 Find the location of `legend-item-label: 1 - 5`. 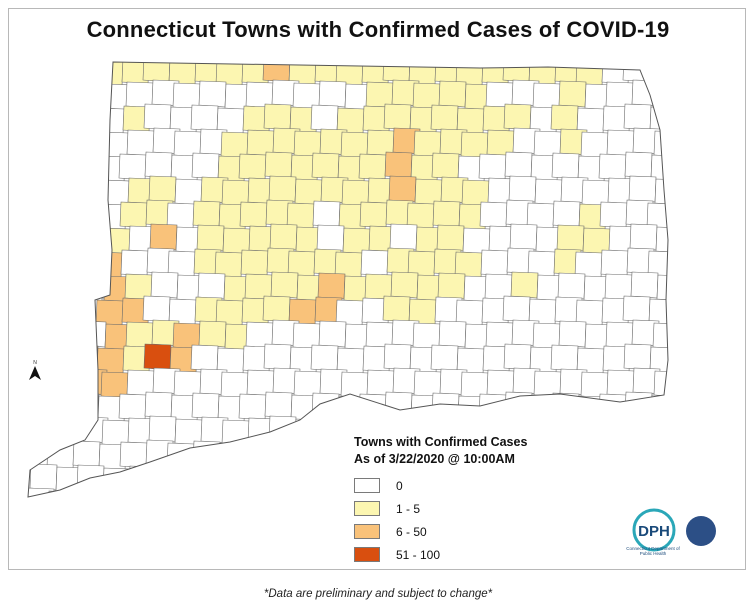

legend-item-label: 1 - 5 is located at coordinates (408, 508).